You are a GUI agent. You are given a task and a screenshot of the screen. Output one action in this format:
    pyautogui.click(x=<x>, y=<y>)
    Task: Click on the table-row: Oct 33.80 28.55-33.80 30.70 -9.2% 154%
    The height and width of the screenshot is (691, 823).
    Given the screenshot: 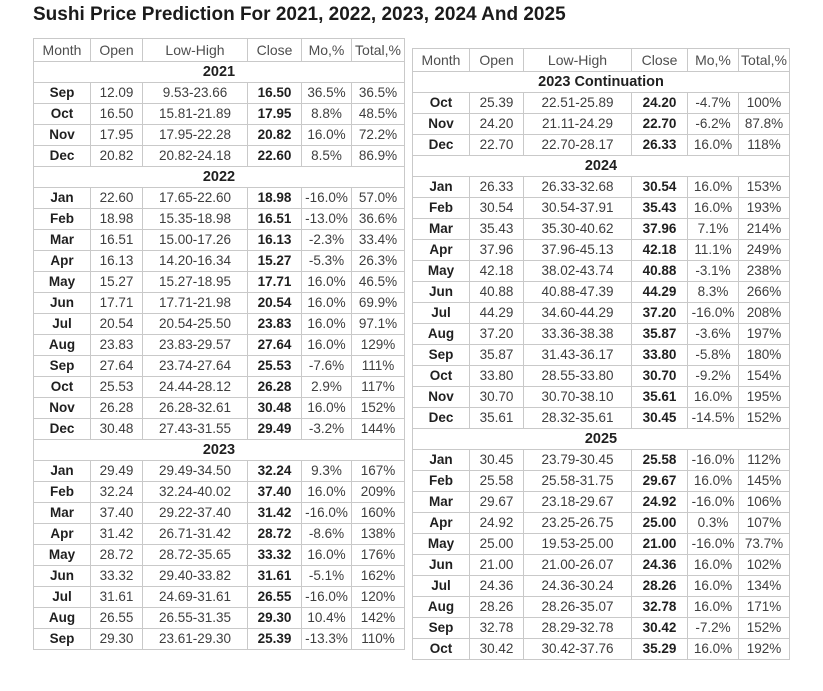 What is the action you would take?
    pyautogui.click(x=601, y=376)
    